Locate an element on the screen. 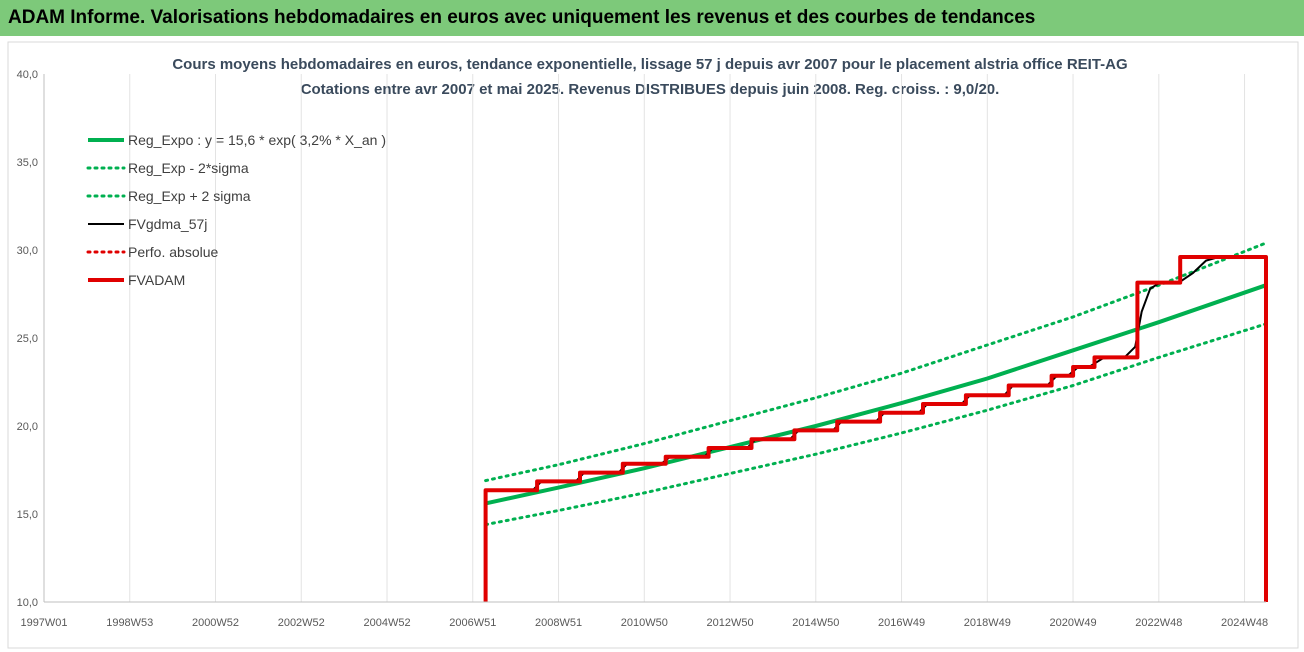  legend-entry-3: FVgdma_57j is located at coordinates (167, 224).